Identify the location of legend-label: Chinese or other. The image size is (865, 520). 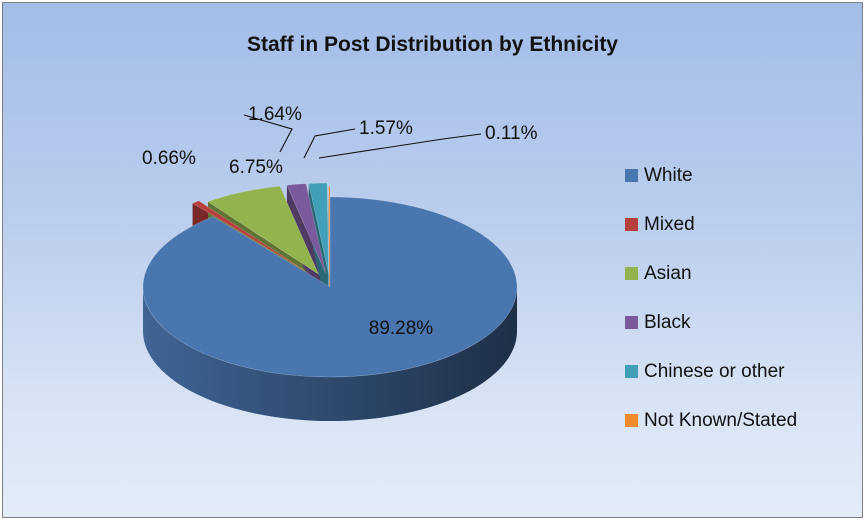
(714, 371).